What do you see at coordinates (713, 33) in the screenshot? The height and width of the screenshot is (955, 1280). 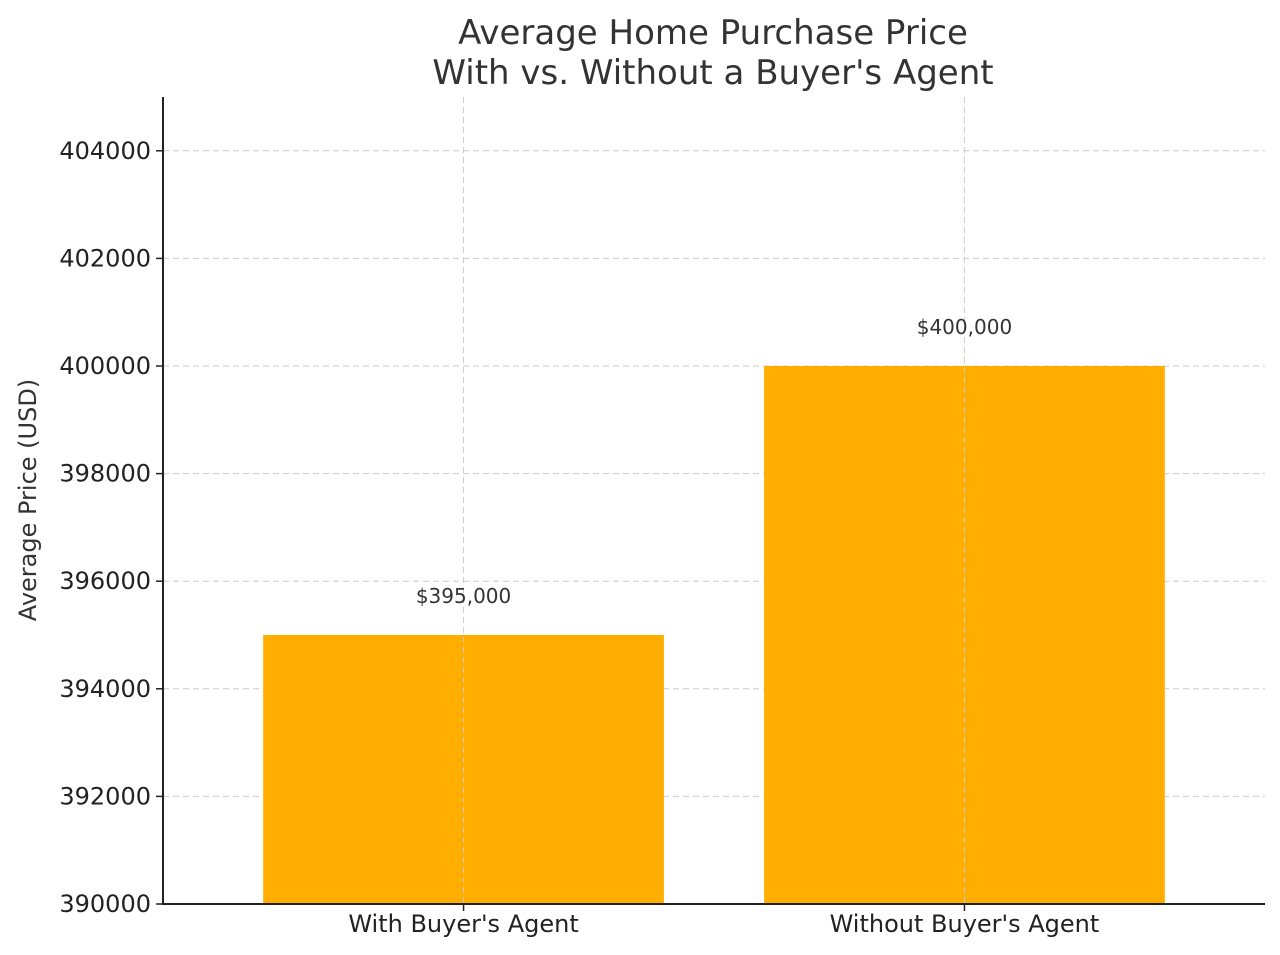 I see `chart-title-line-1: Average Home Purchase Price` at bounding box center [713, 33].